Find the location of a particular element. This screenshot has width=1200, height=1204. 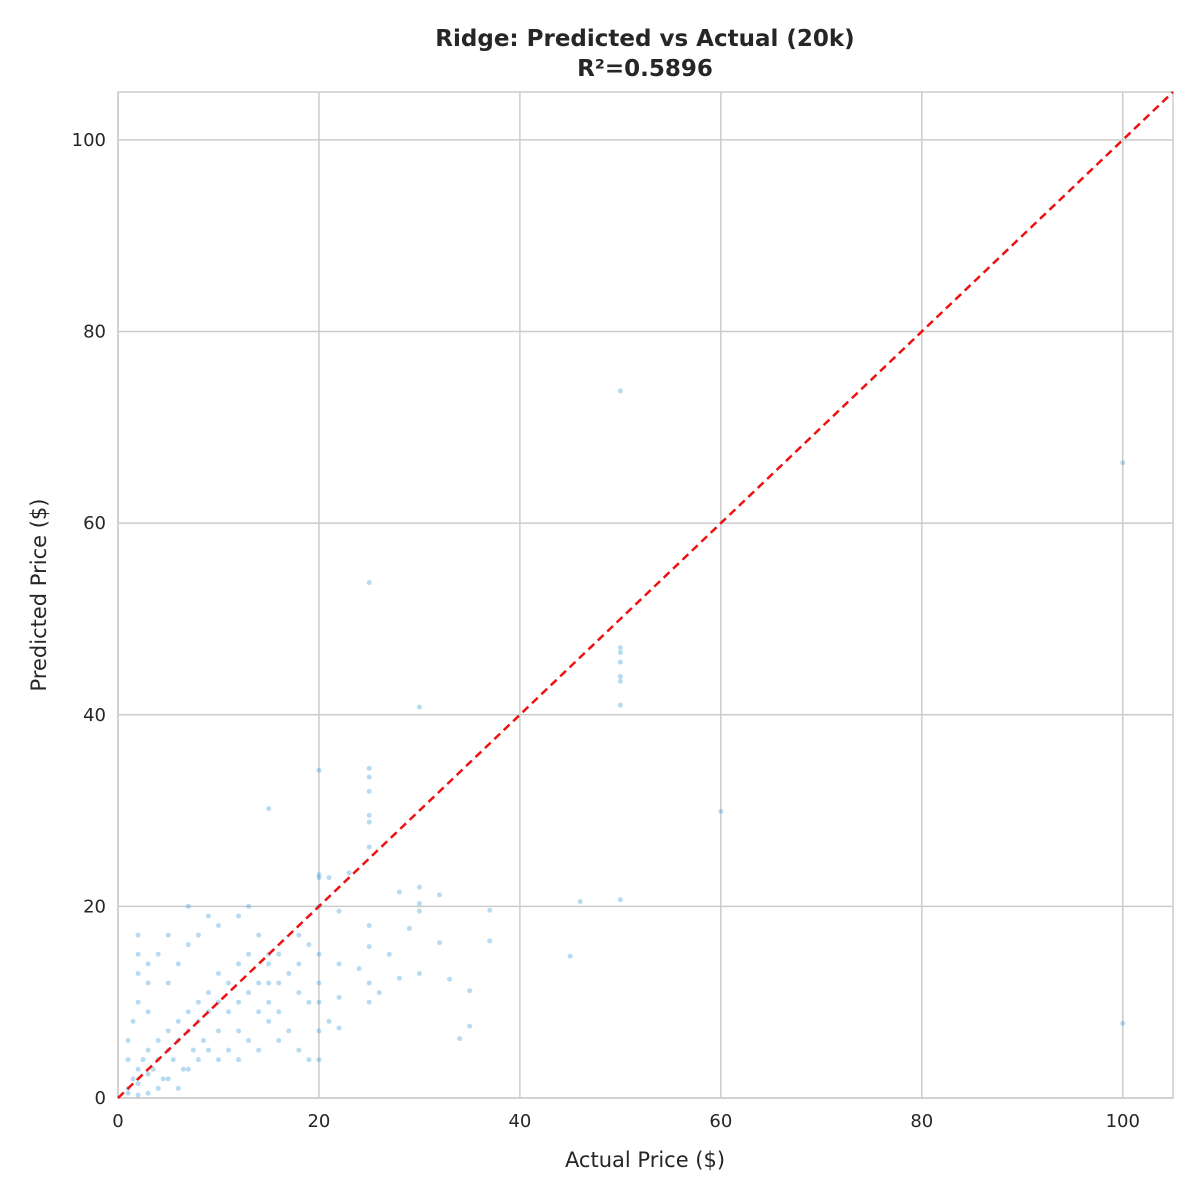

y-tick-label: 20 is located at coordinates (94, 906).